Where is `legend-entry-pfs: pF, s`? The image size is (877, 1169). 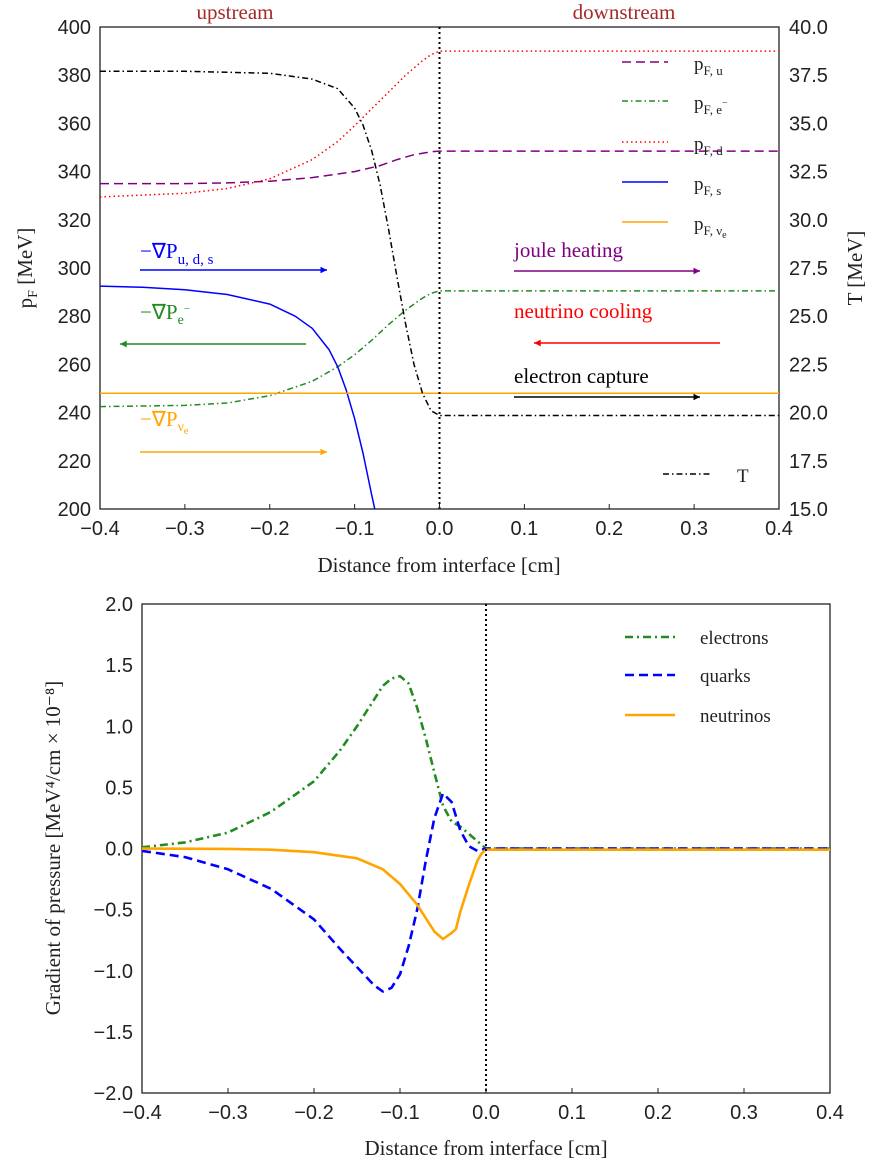
legend-entry-pfs: pF, s is located at coordinates (671, 186).